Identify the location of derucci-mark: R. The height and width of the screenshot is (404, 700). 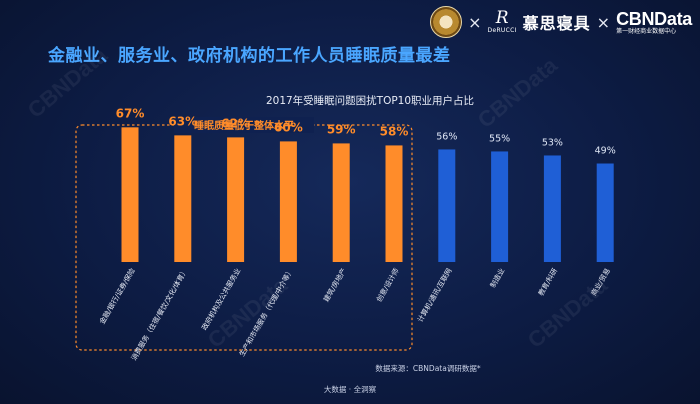
(502, 18).